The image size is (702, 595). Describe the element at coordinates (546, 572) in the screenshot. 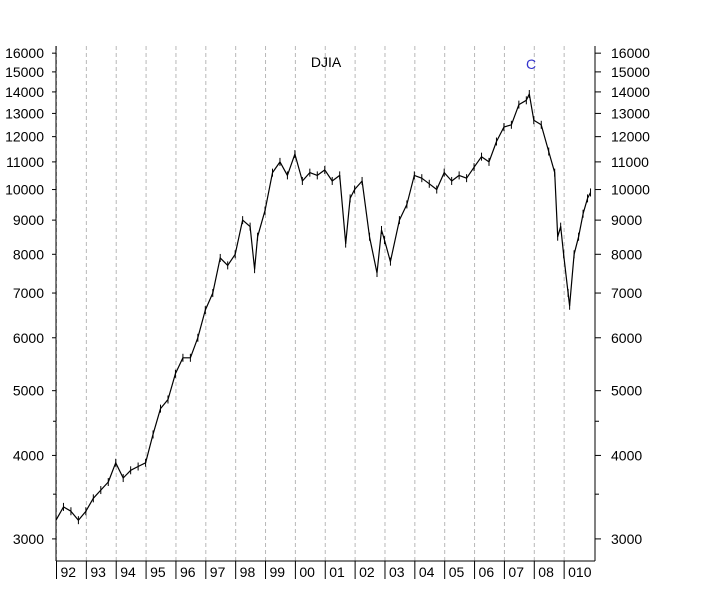

I see `x-tick-label: 08` at that location.